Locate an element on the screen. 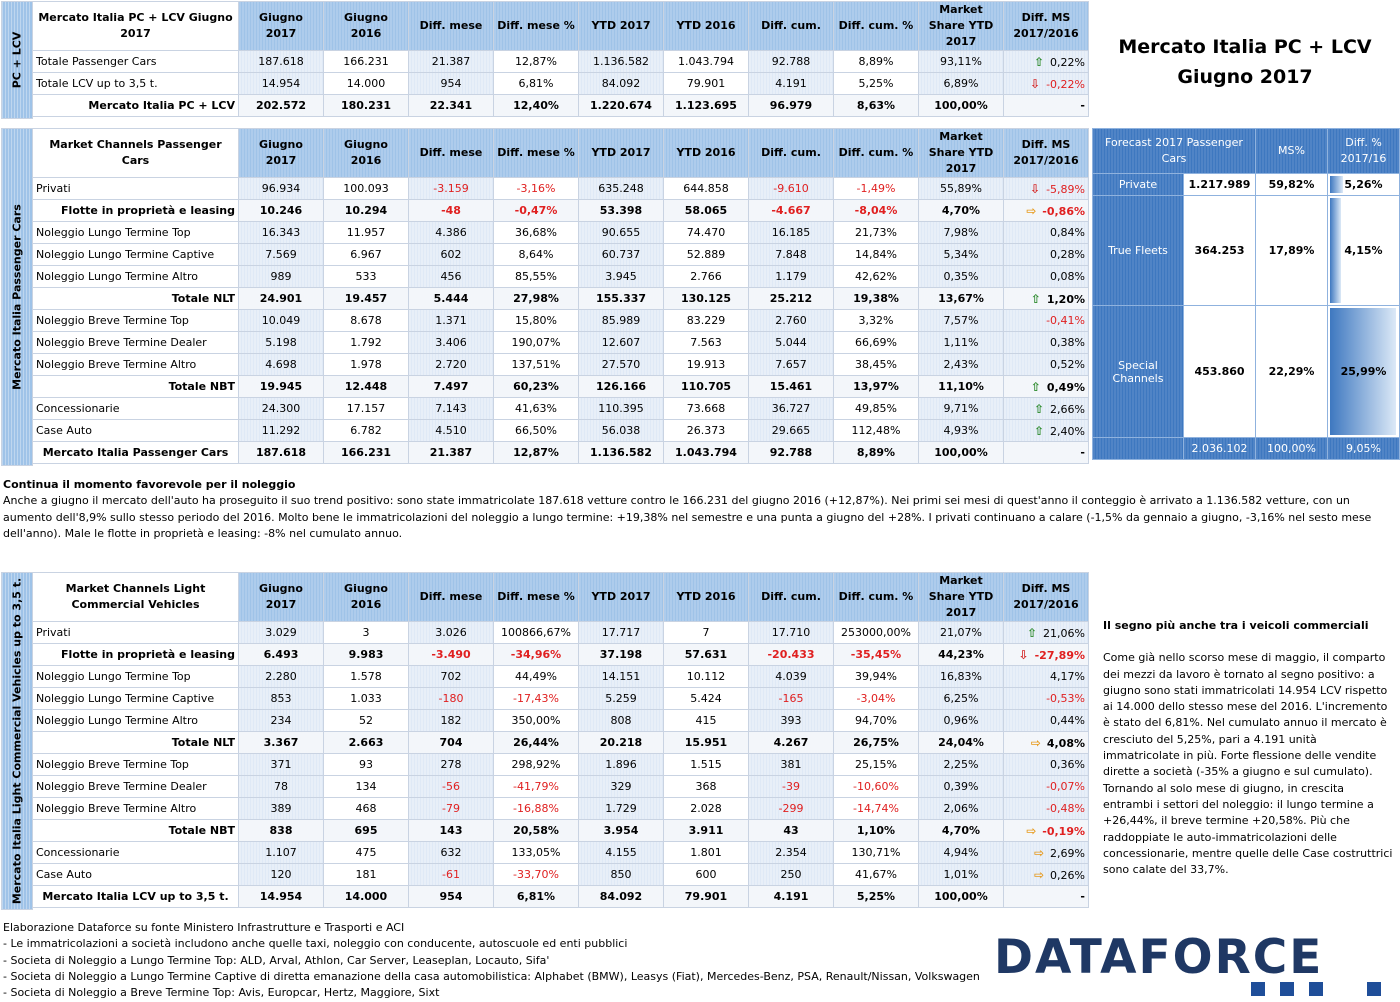 The image size is (1400, 1002). cell-value: -0,47% is located at coordinates (536, 210).